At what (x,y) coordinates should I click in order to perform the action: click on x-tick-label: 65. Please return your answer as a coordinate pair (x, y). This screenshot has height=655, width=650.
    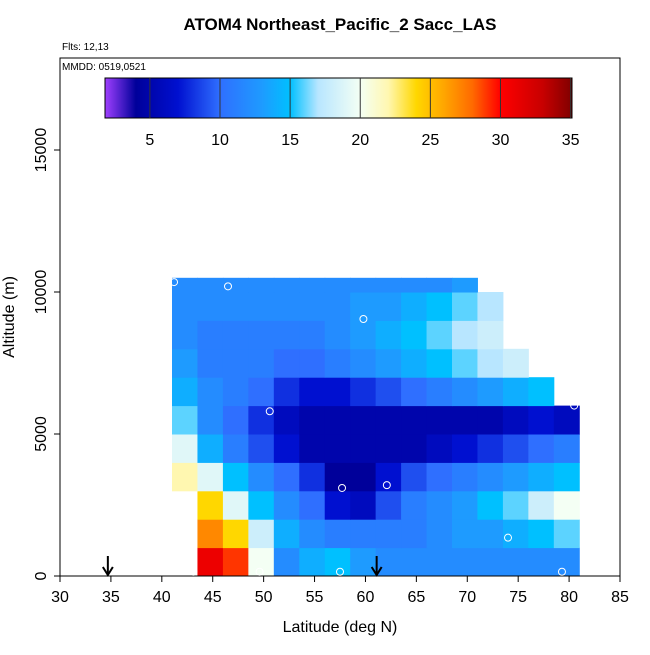
    Looking at the image, I should click on (416, 597).